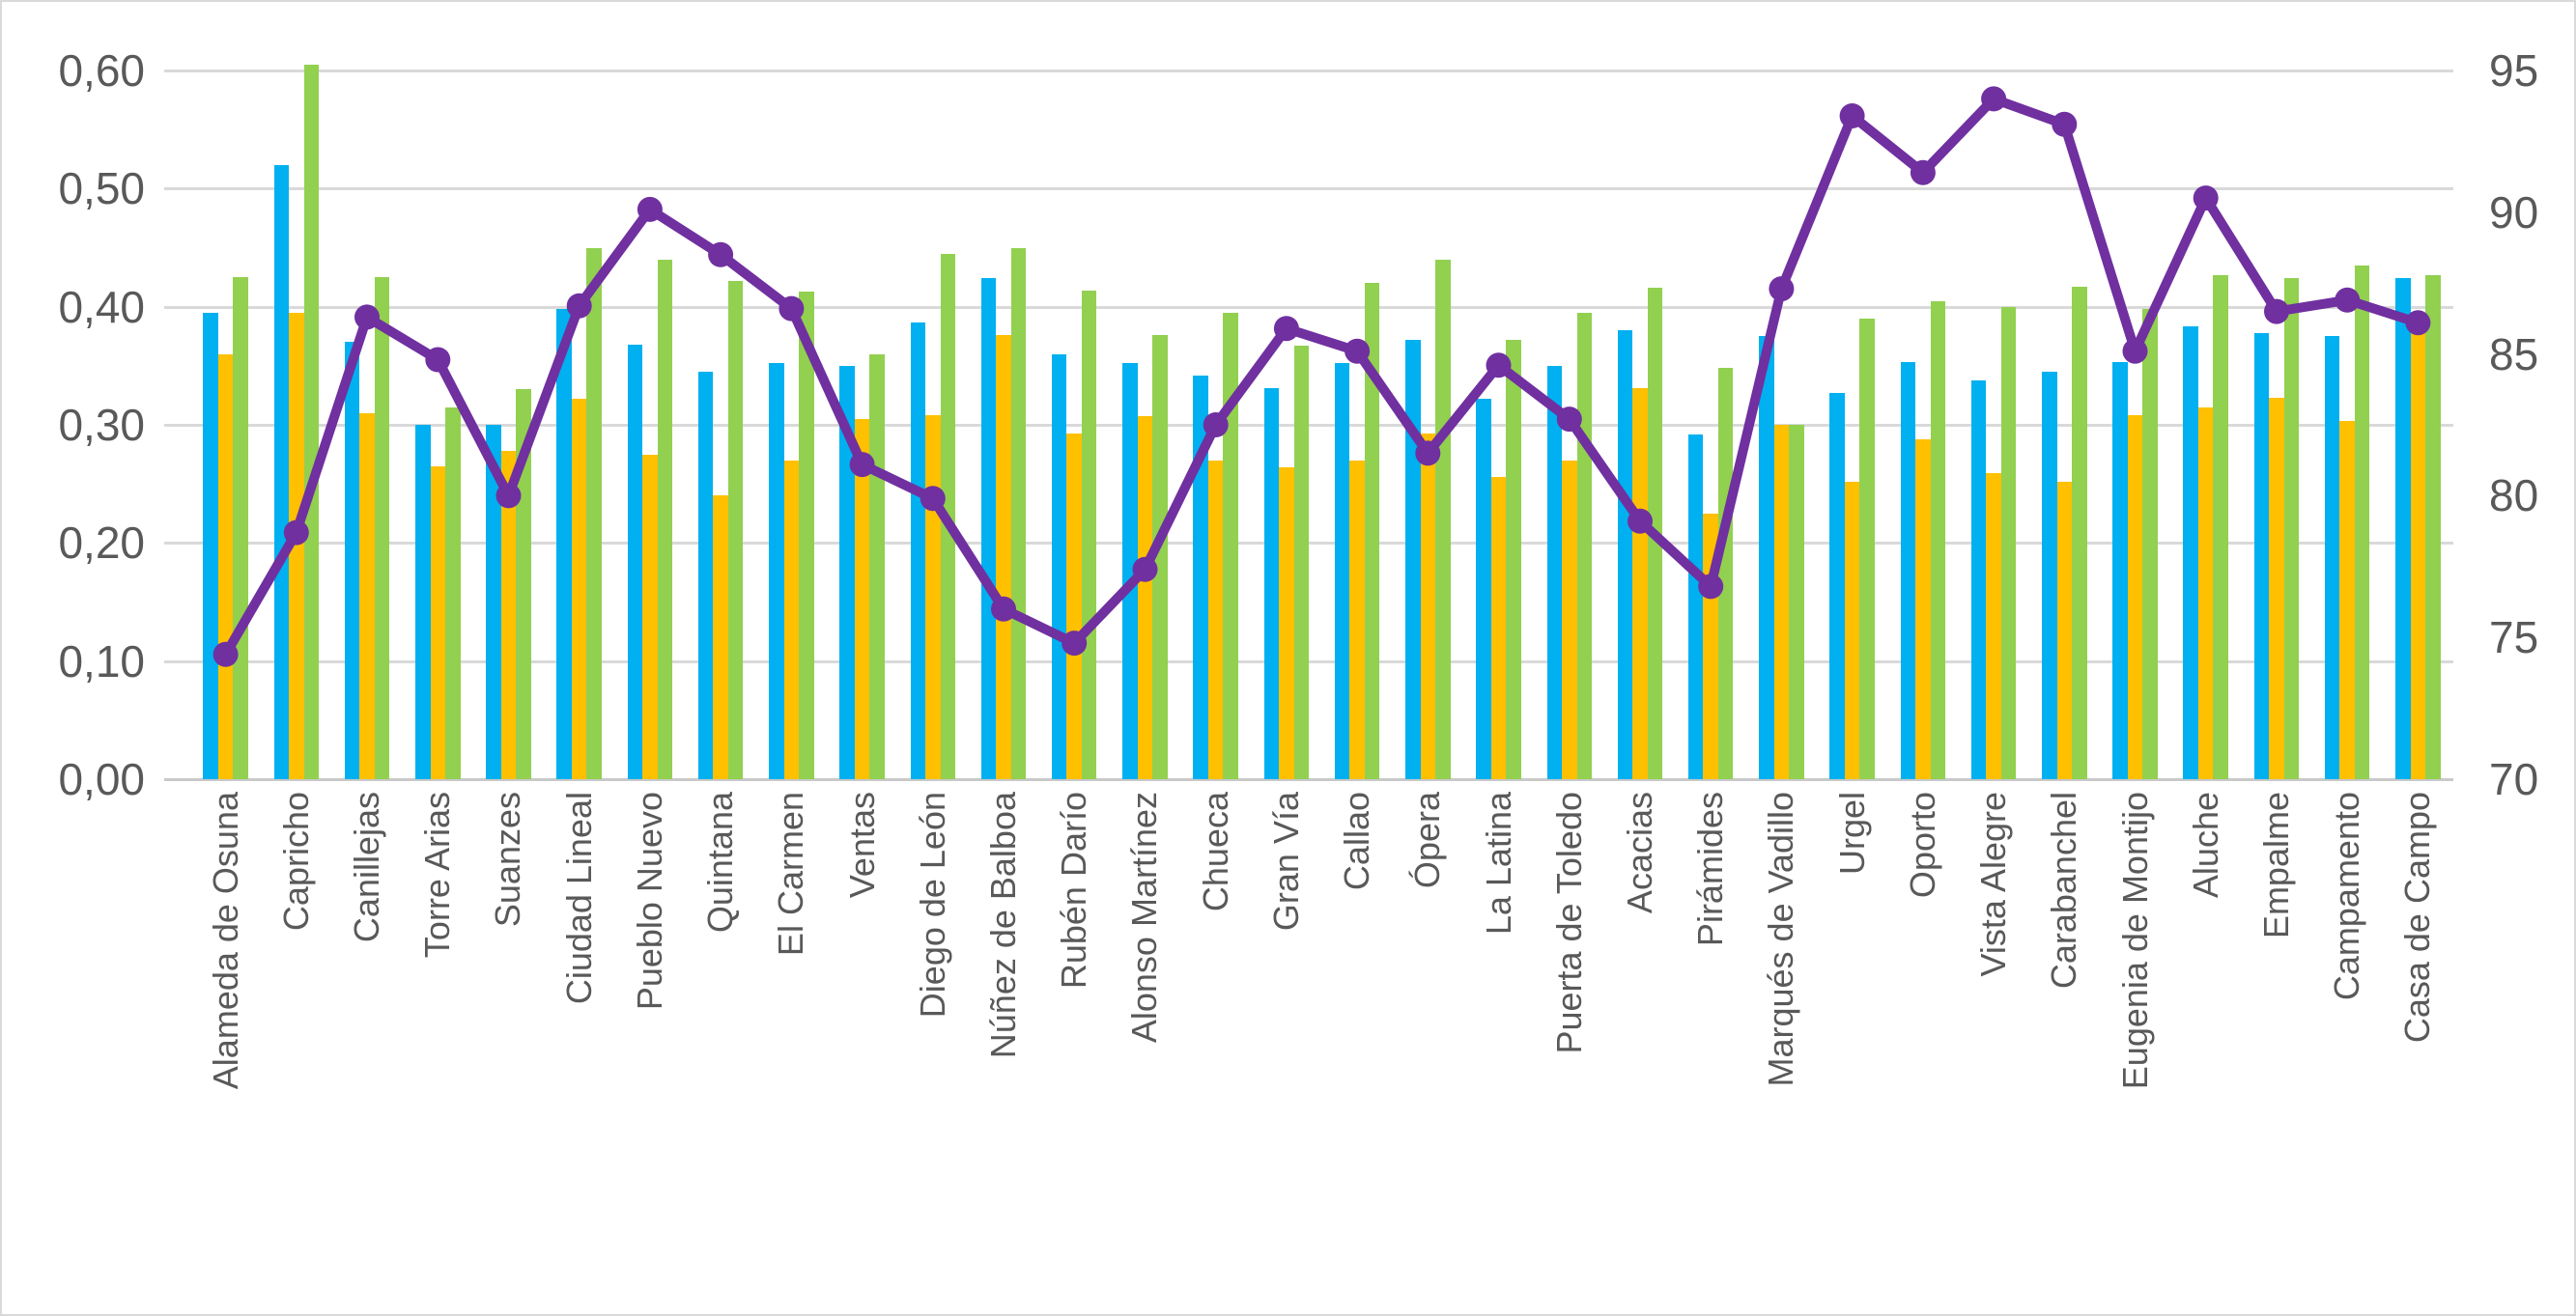  I want to click on y-axis-label-left: 0,60, so click(101, 71).